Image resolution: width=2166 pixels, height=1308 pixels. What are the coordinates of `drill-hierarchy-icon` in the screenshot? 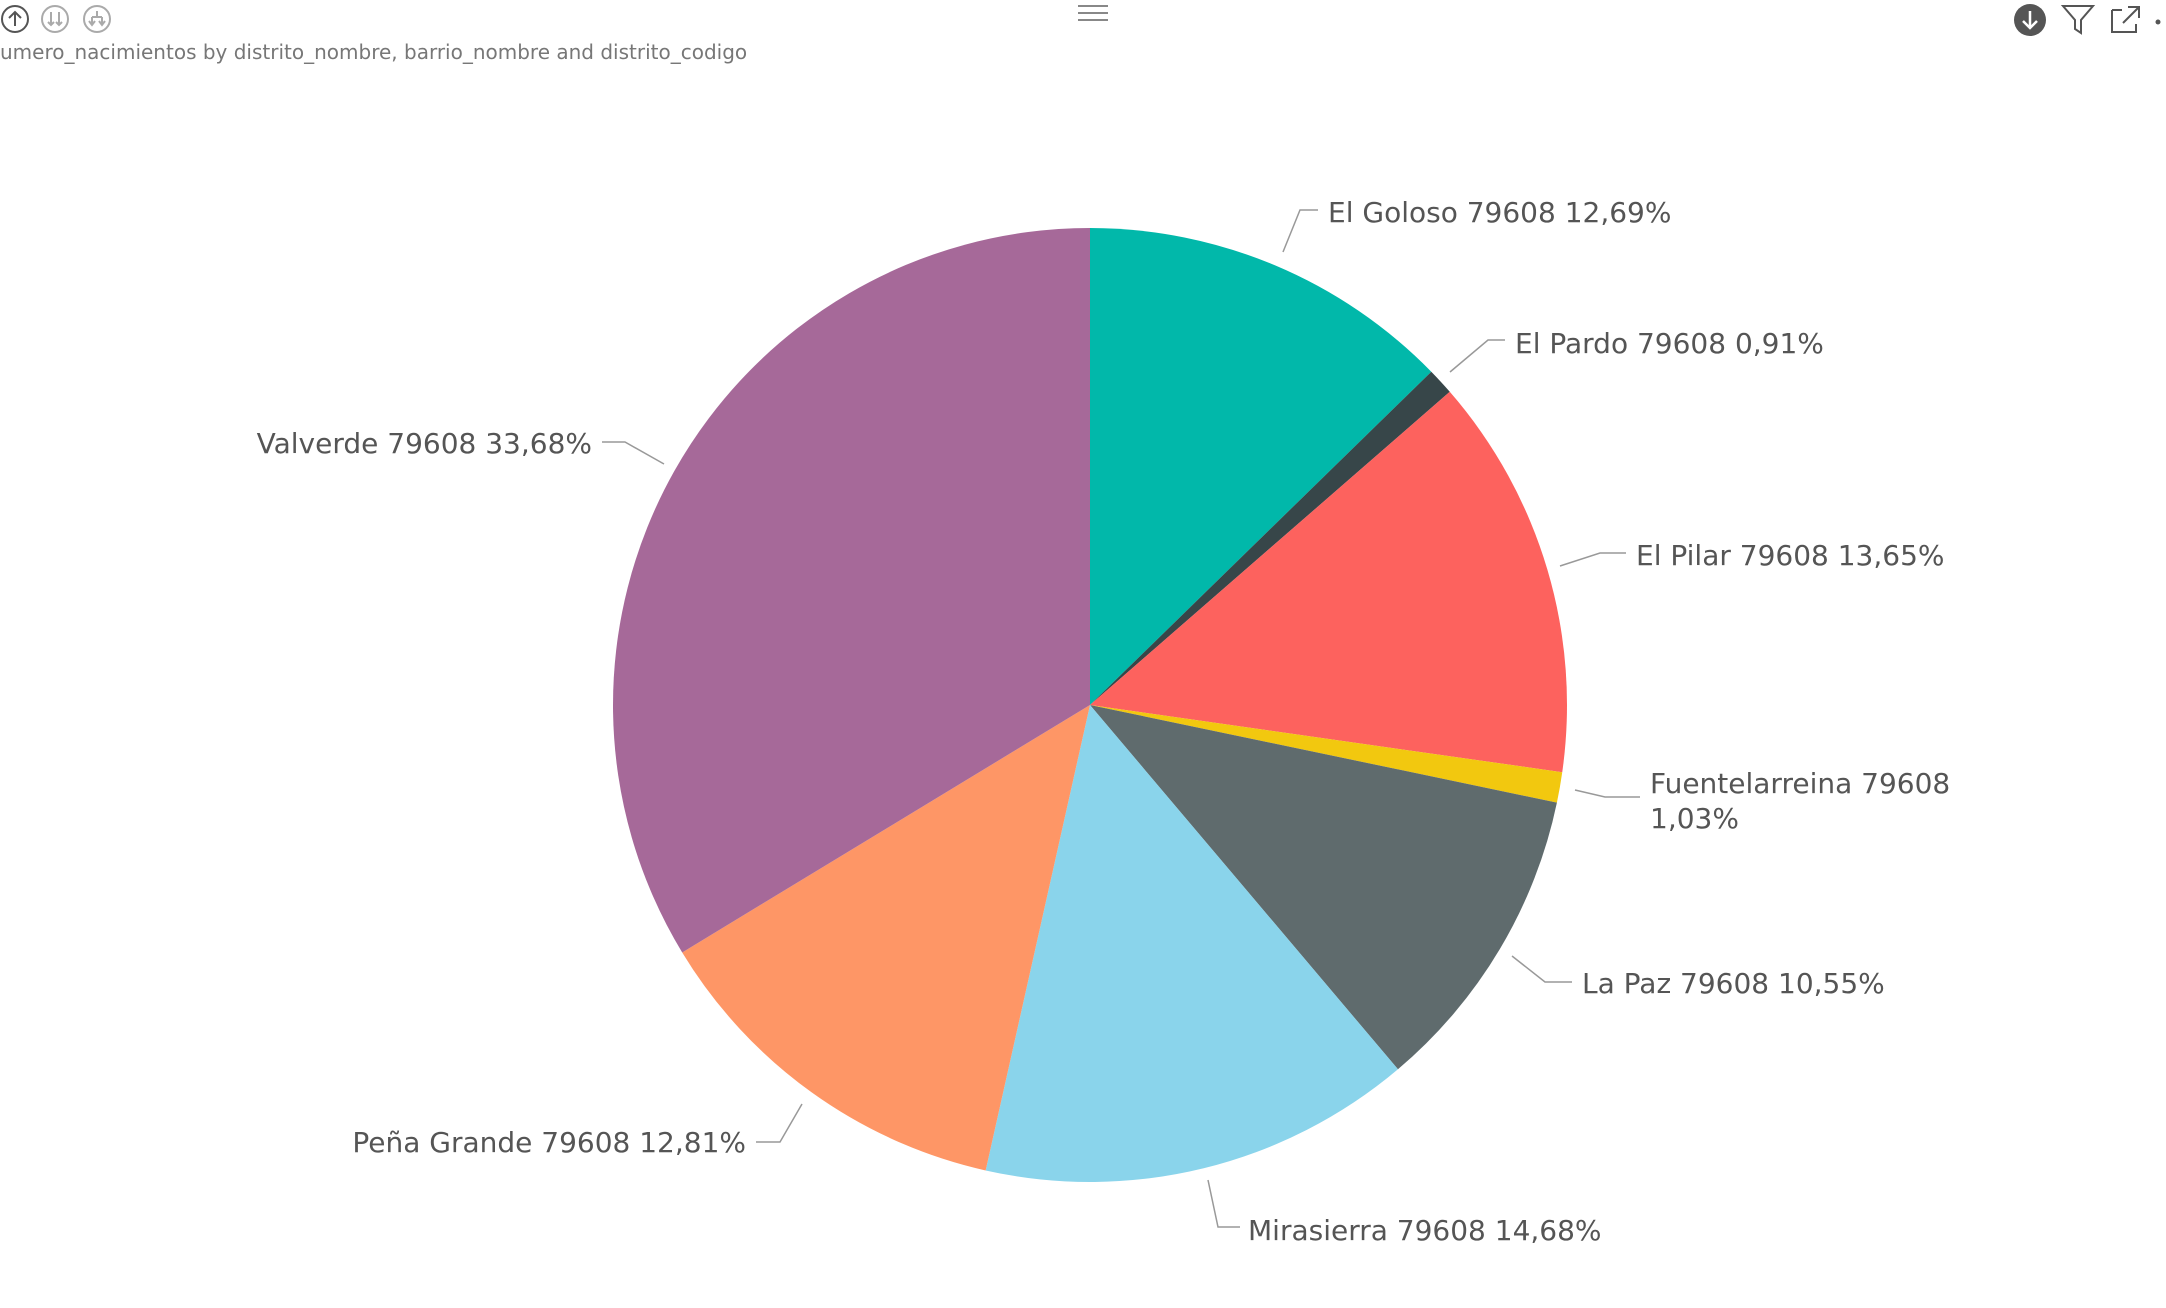 It's located at (97, 19).